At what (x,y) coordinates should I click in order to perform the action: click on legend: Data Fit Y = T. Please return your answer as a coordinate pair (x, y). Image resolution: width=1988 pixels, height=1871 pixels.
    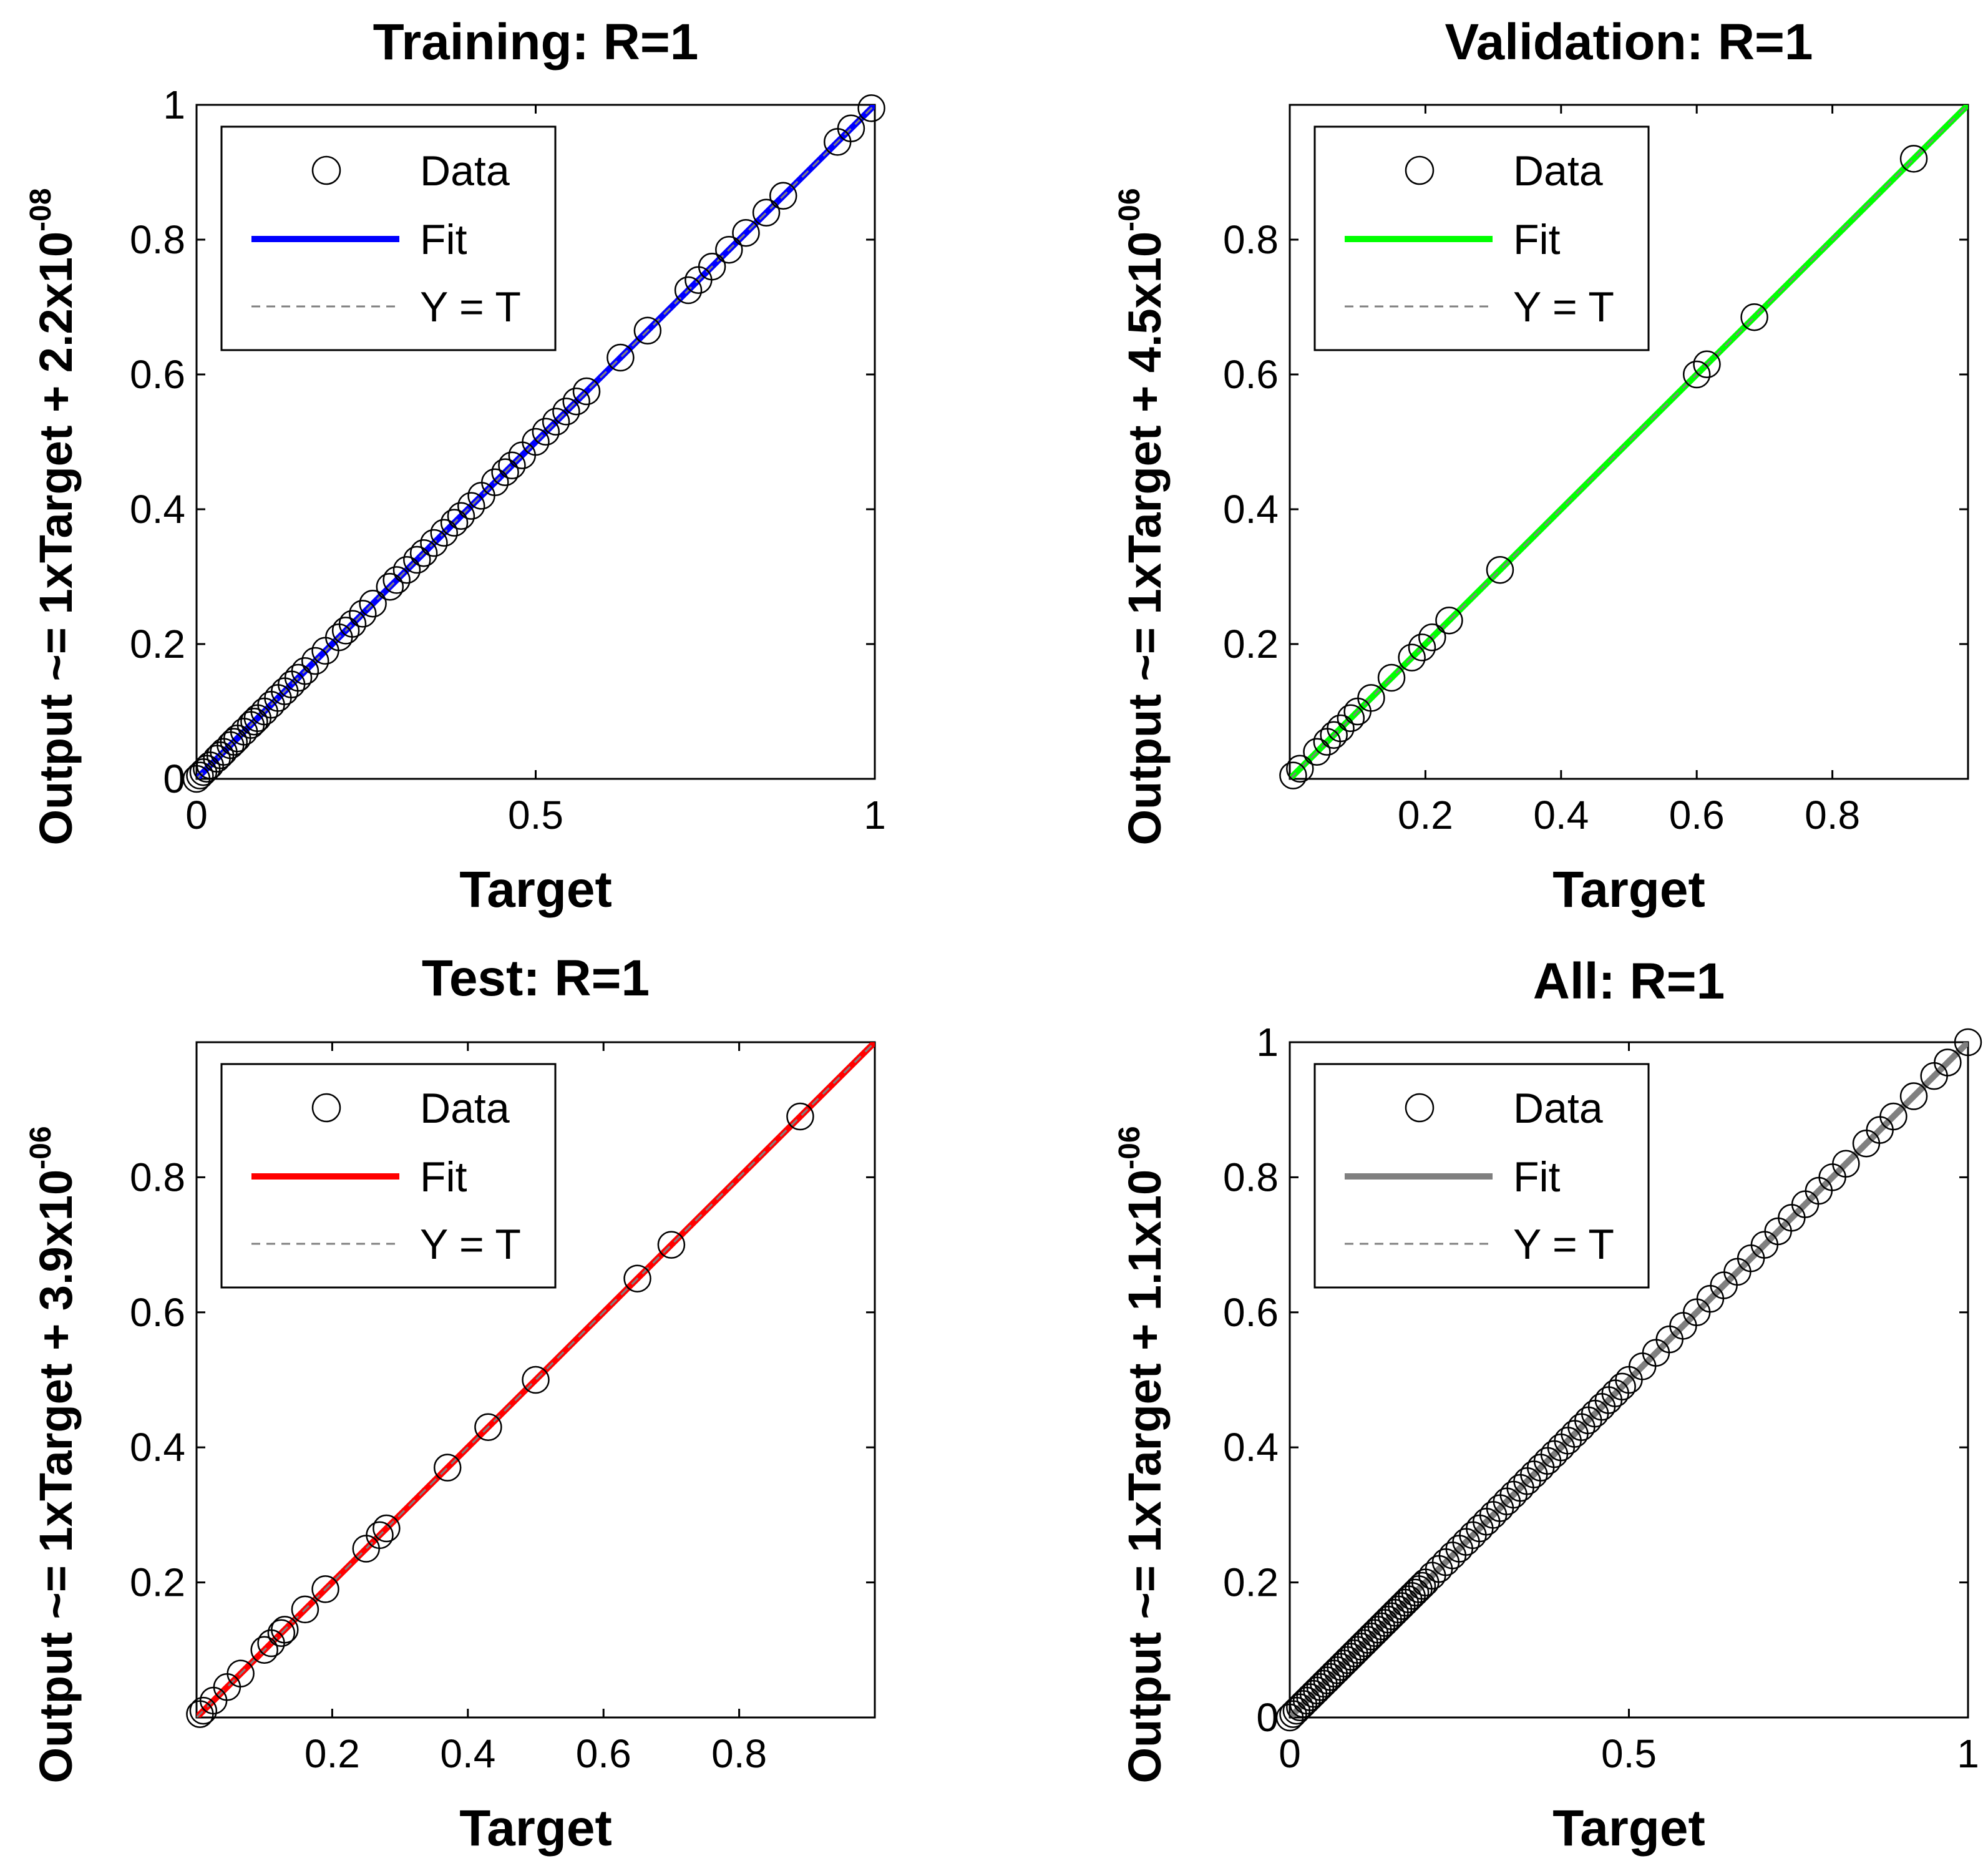
    Looking at the image, I should click on (1481, 1176).